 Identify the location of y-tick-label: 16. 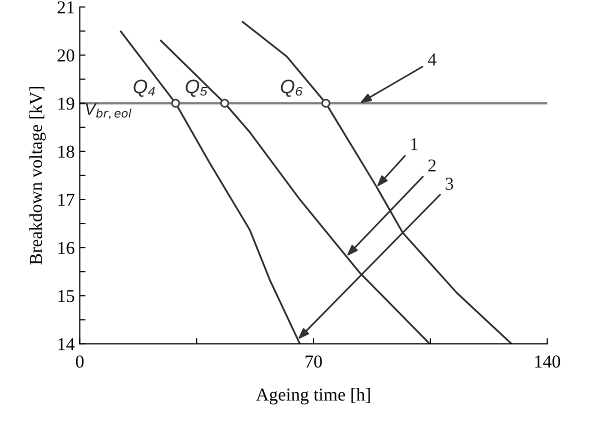
(66, 248).